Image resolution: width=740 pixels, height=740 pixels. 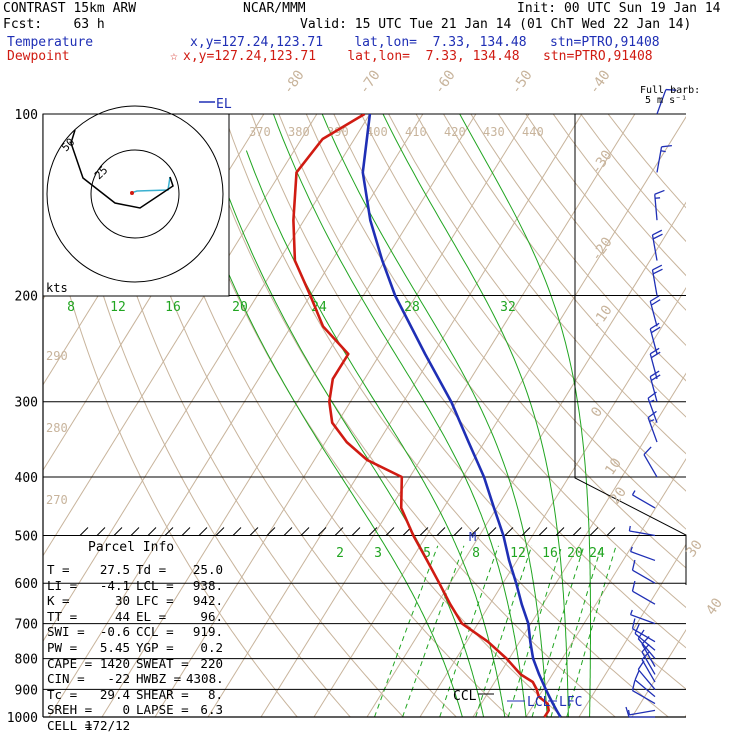 I want to click on parcel-value: 96., so click(x=211, y=616).